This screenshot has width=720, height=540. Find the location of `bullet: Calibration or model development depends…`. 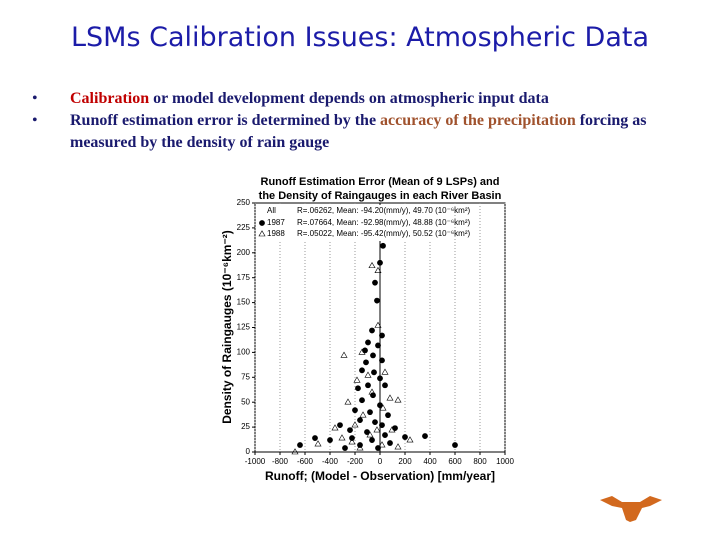

bullet: Calibration or model development depends… is located at coordinates (371, 99).